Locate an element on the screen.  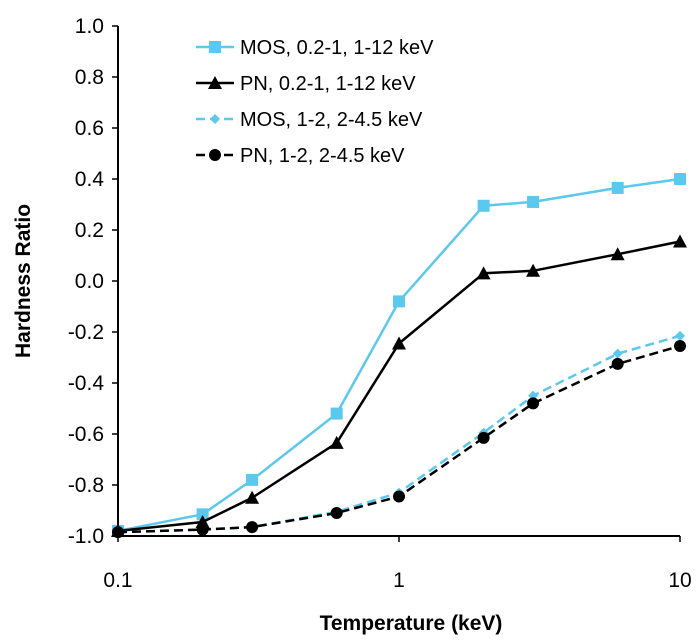
legend-label: PN, 1-2, 2-4.5 keV is located at coordinates (322, 156).